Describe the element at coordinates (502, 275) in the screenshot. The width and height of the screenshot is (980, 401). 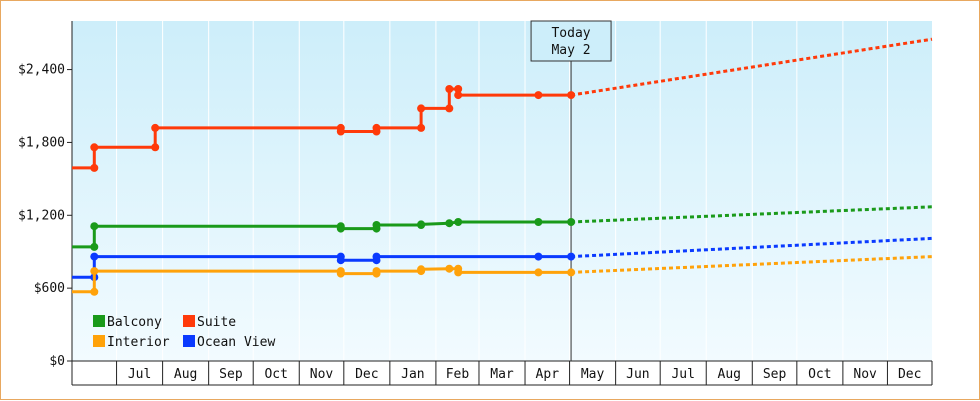
I see `series-interior` at that location.